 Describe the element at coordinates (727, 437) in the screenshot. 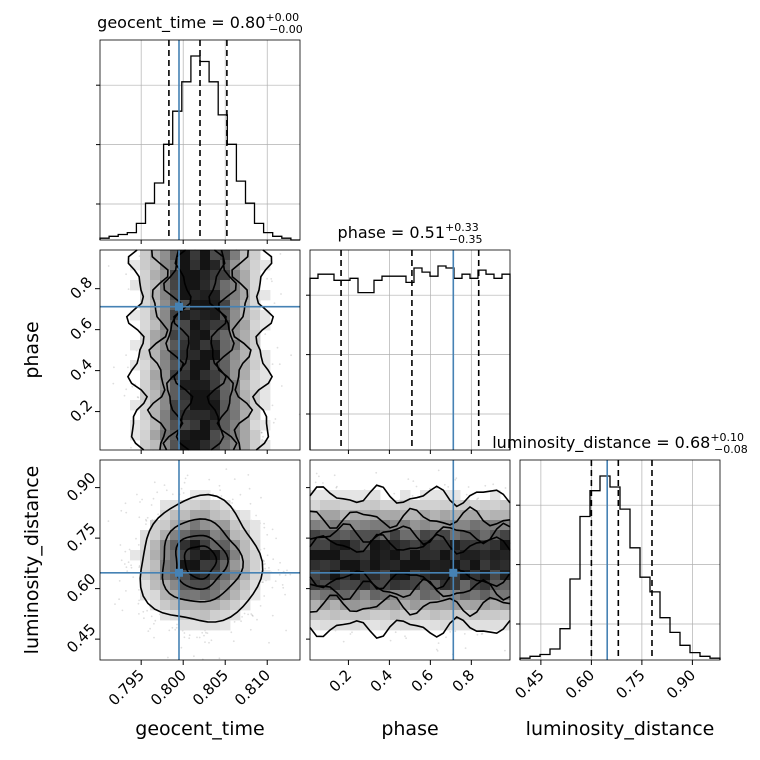

I see `title-upper-error: +0.10` at that location.